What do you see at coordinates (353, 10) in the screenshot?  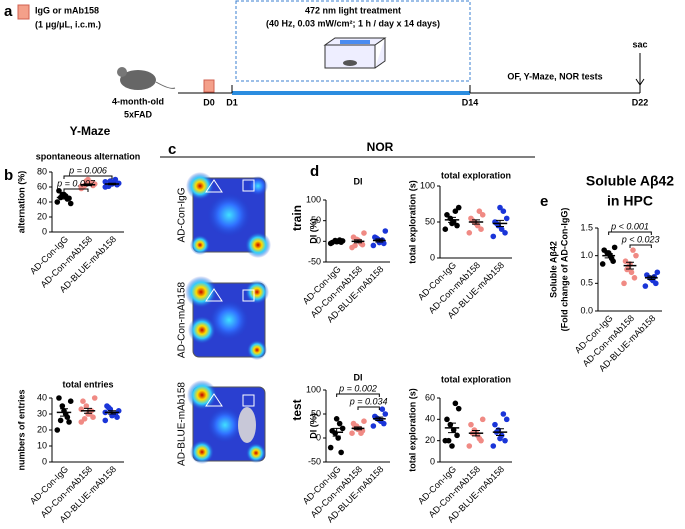 I see `light: 472 nm light treatment` at bounding box center [353, 10].